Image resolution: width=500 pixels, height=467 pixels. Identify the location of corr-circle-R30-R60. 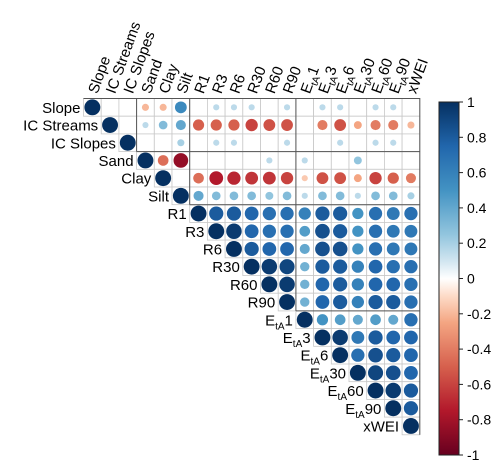
(269, 266).